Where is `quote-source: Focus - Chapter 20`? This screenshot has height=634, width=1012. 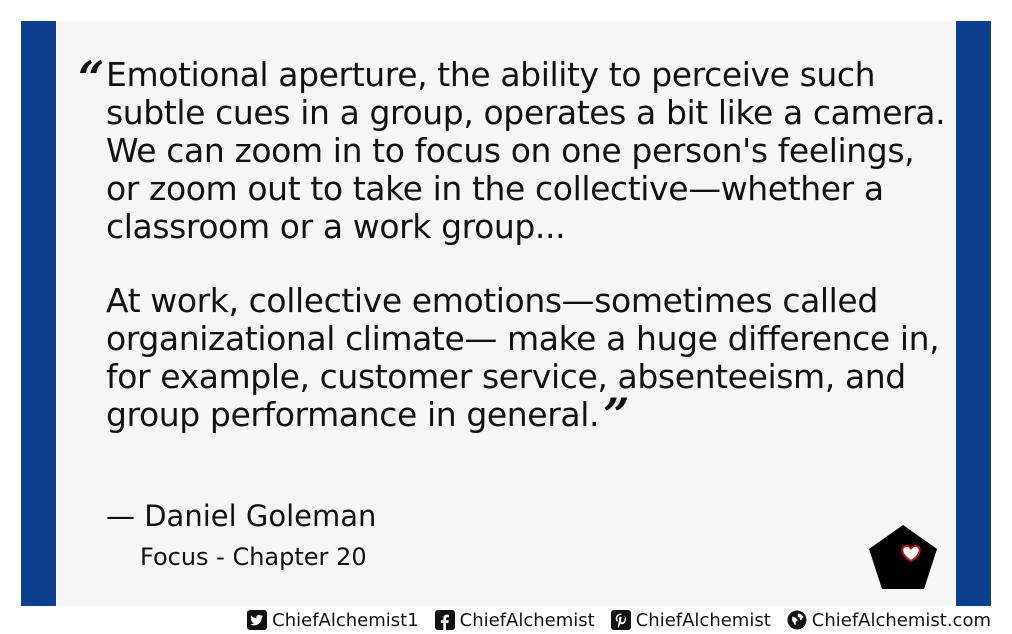
quote-source: Focus - Chapter 20 is located at coordinates (253, 557).